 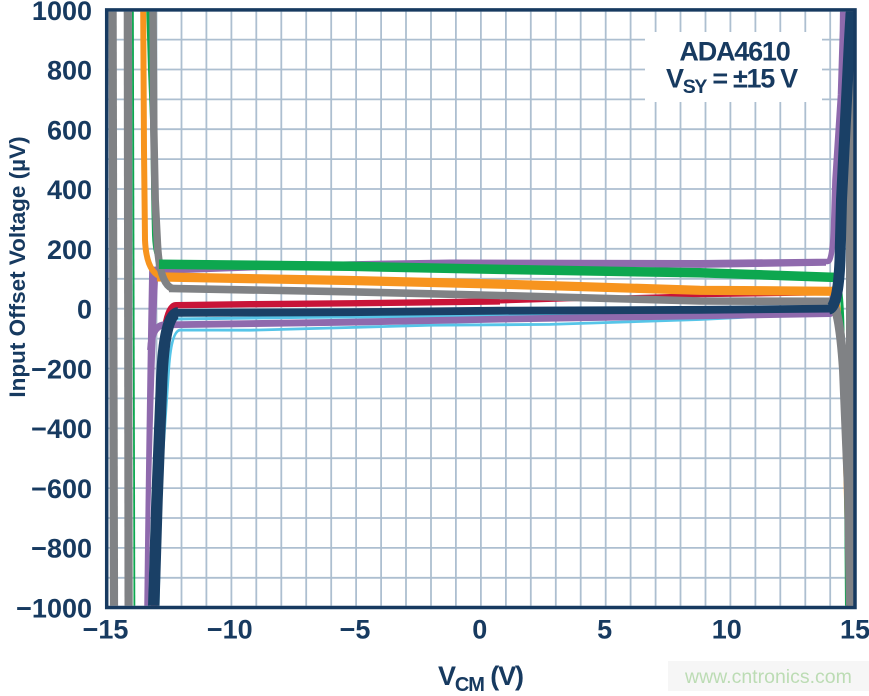 What do you see at coordinates (69, 130) in the screenshot?
I see `svg-text: 600` at bounding box center [69, 130].